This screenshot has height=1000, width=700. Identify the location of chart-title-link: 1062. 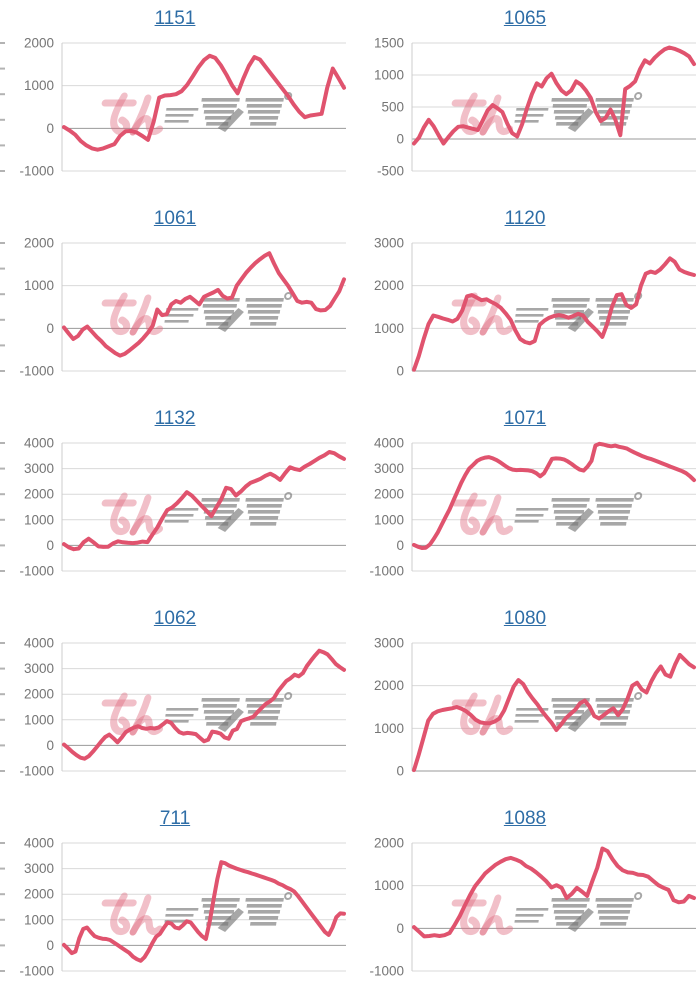
(175, 618).